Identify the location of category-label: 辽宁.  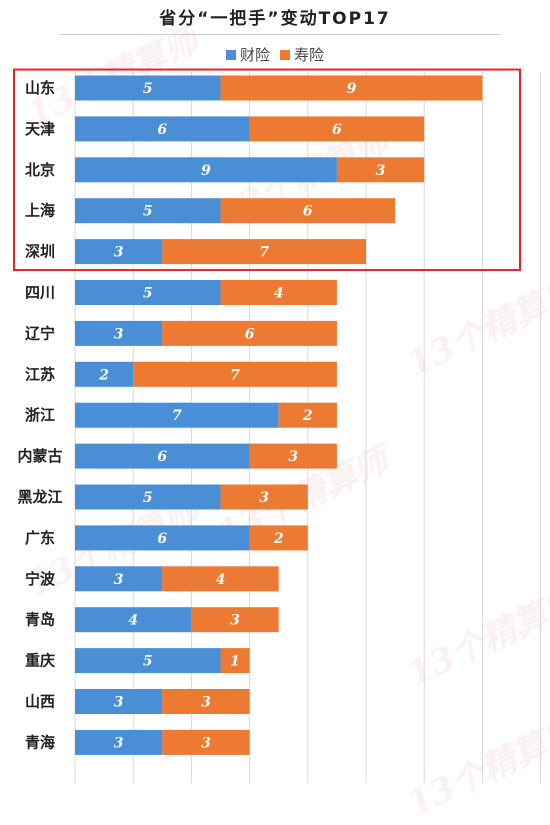
(40, 333).